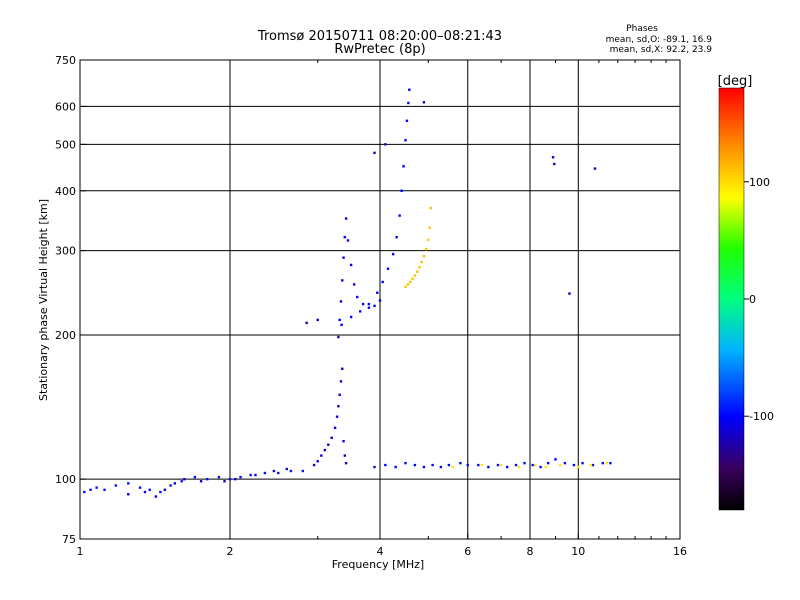 This screenshot has width=800, height=600. I want to click on x-tick-label: 4, so click(380, 551).